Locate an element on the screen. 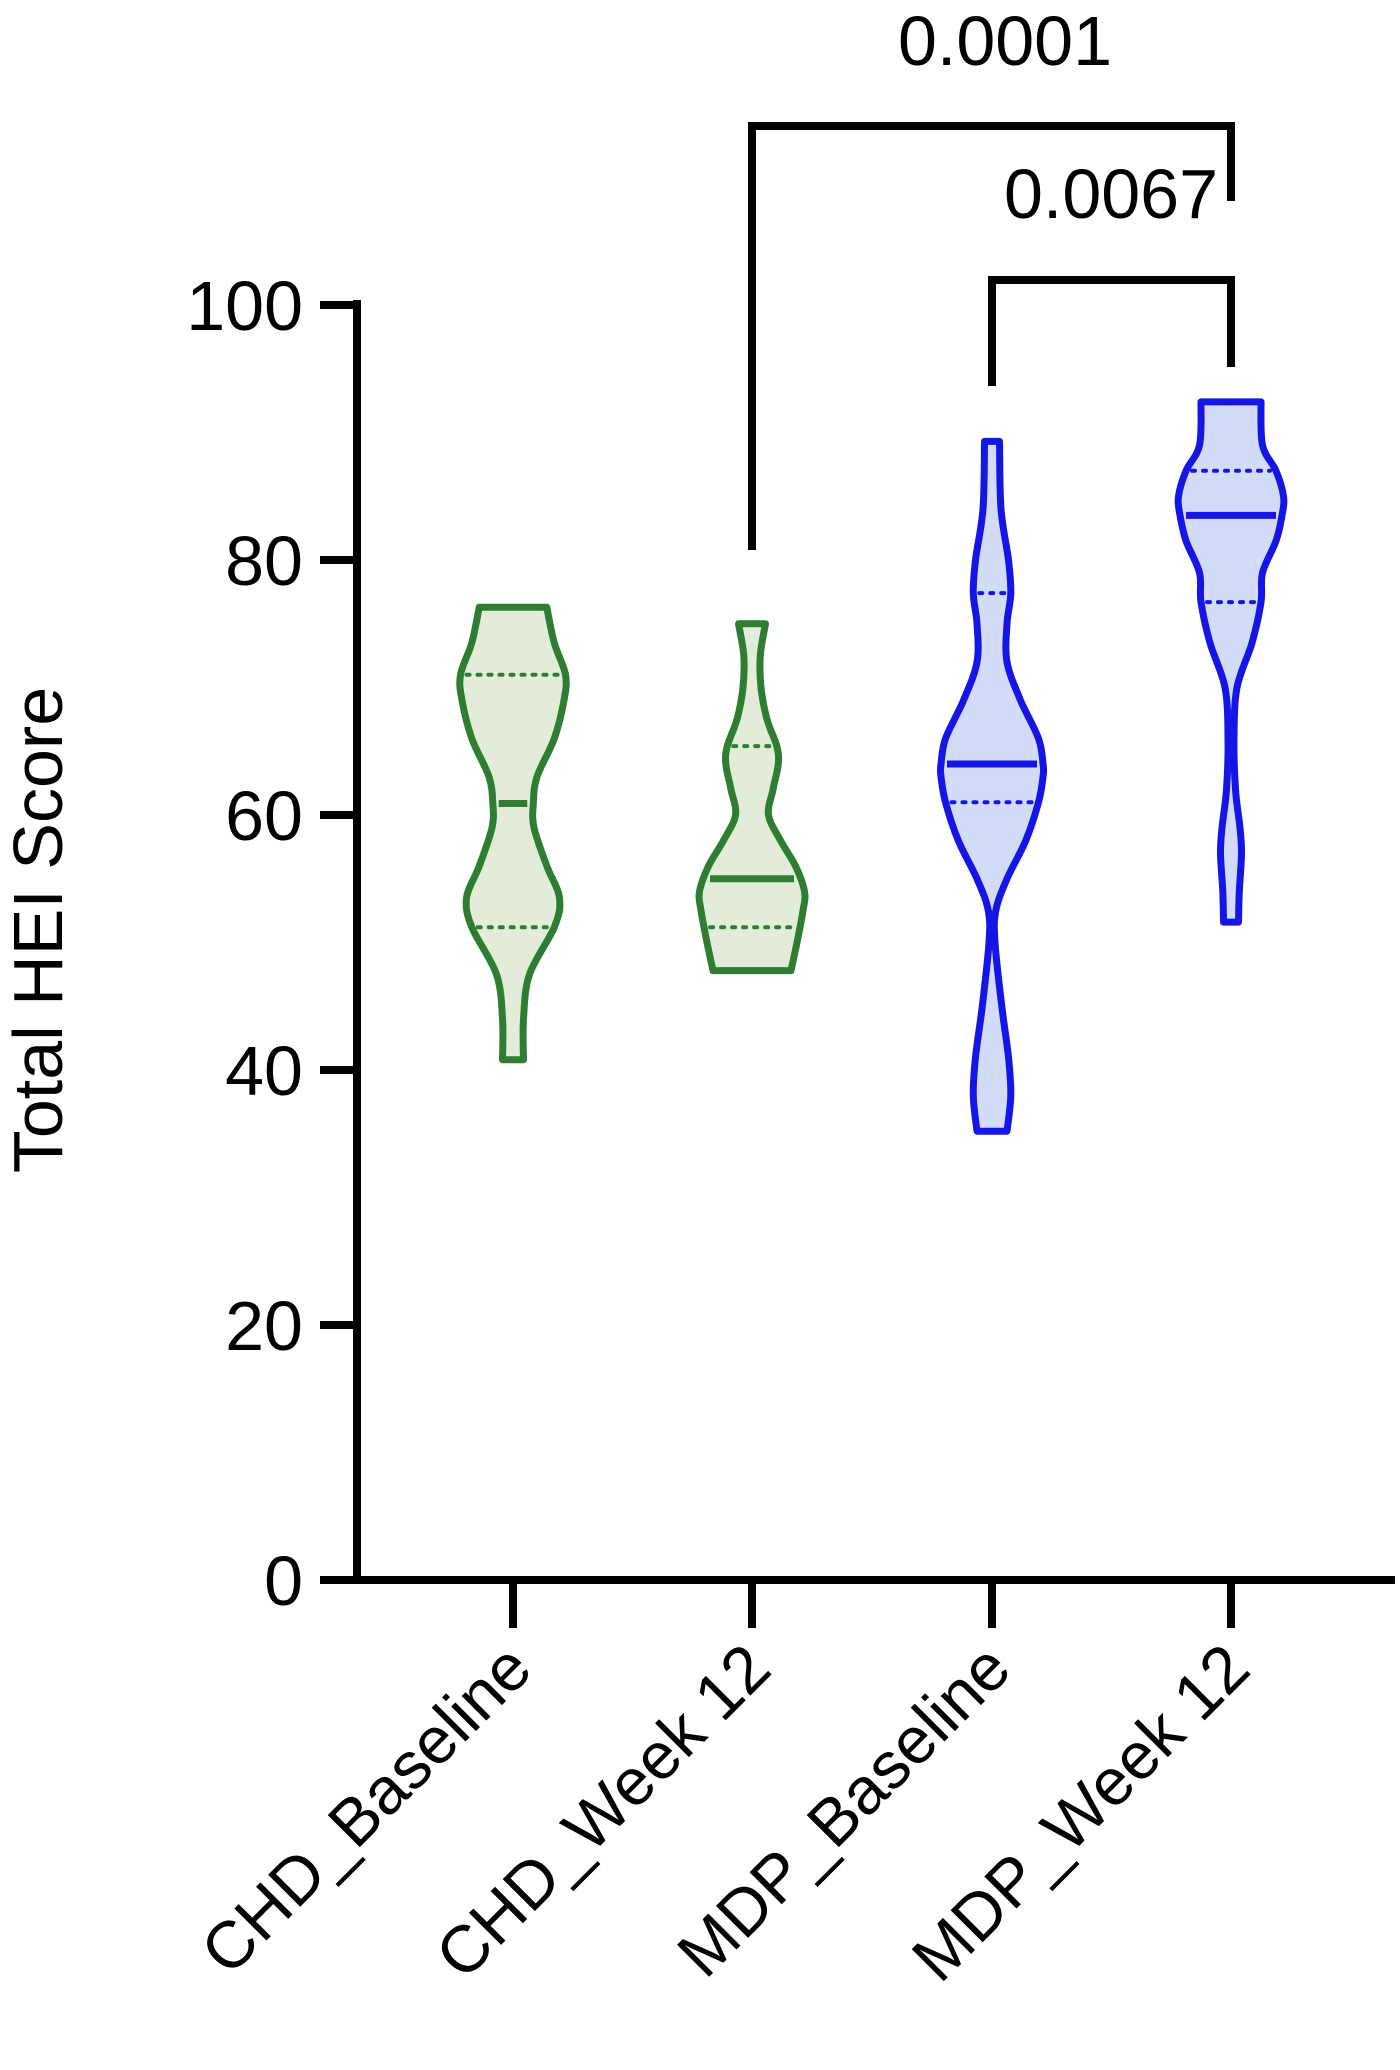  y-tick-label: 0 is located at coordinates (283, 1581).